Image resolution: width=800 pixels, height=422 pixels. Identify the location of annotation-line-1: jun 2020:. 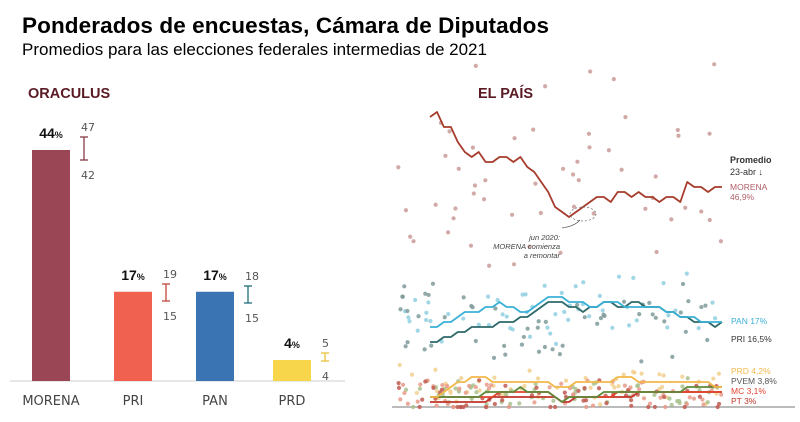
(544, 237).